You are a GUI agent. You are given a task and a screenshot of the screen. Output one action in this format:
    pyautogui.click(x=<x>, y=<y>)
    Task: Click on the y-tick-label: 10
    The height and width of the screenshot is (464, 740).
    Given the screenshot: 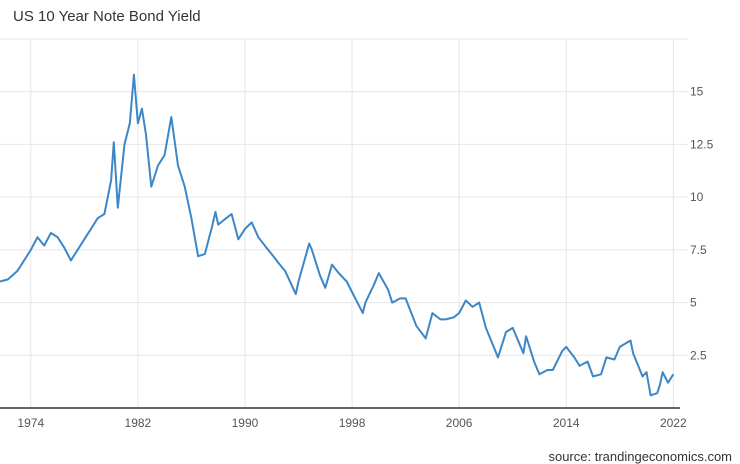 What is the action you would take?
    pyautogui.click(x=697, y=197)
    